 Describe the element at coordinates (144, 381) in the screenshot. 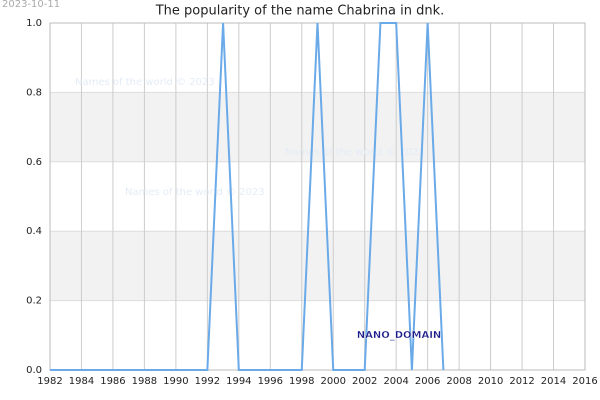

I see `x-tick-label: 1988` at that location.